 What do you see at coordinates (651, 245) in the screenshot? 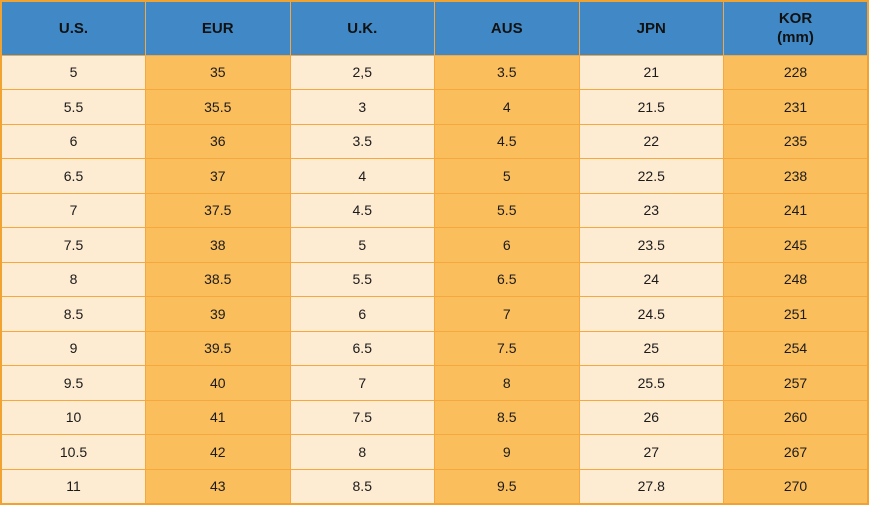
I see `cell-jpn: 23.5` at bounding box center [651, 245].